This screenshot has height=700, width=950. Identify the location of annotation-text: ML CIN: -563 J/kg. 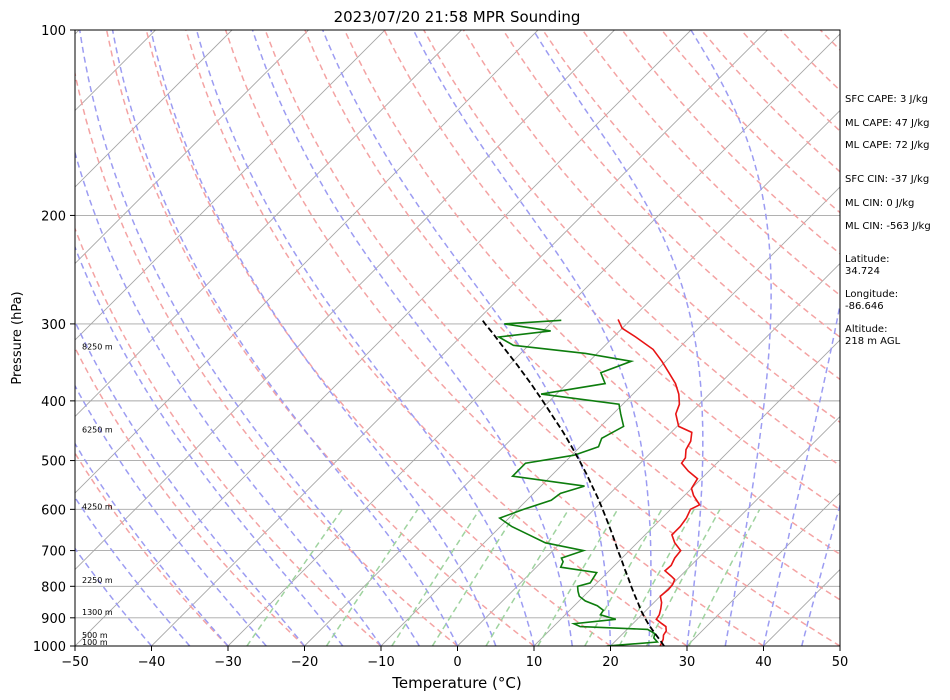
(888, 226).